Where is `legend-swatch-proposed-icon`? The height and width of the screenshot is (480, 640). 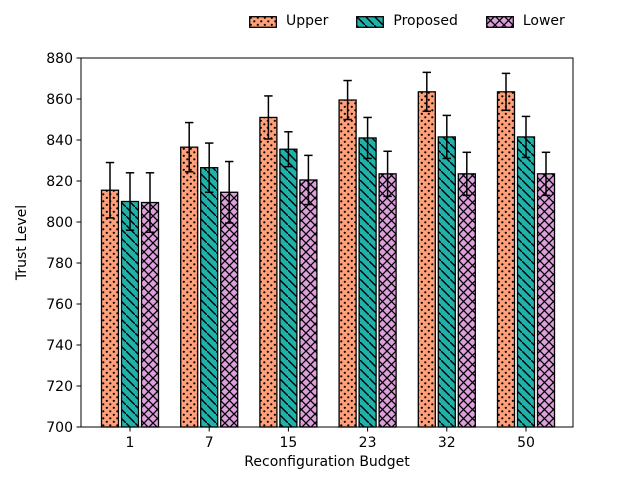
legend-swatch-proposed-icon is located at coordinates (370, 21).